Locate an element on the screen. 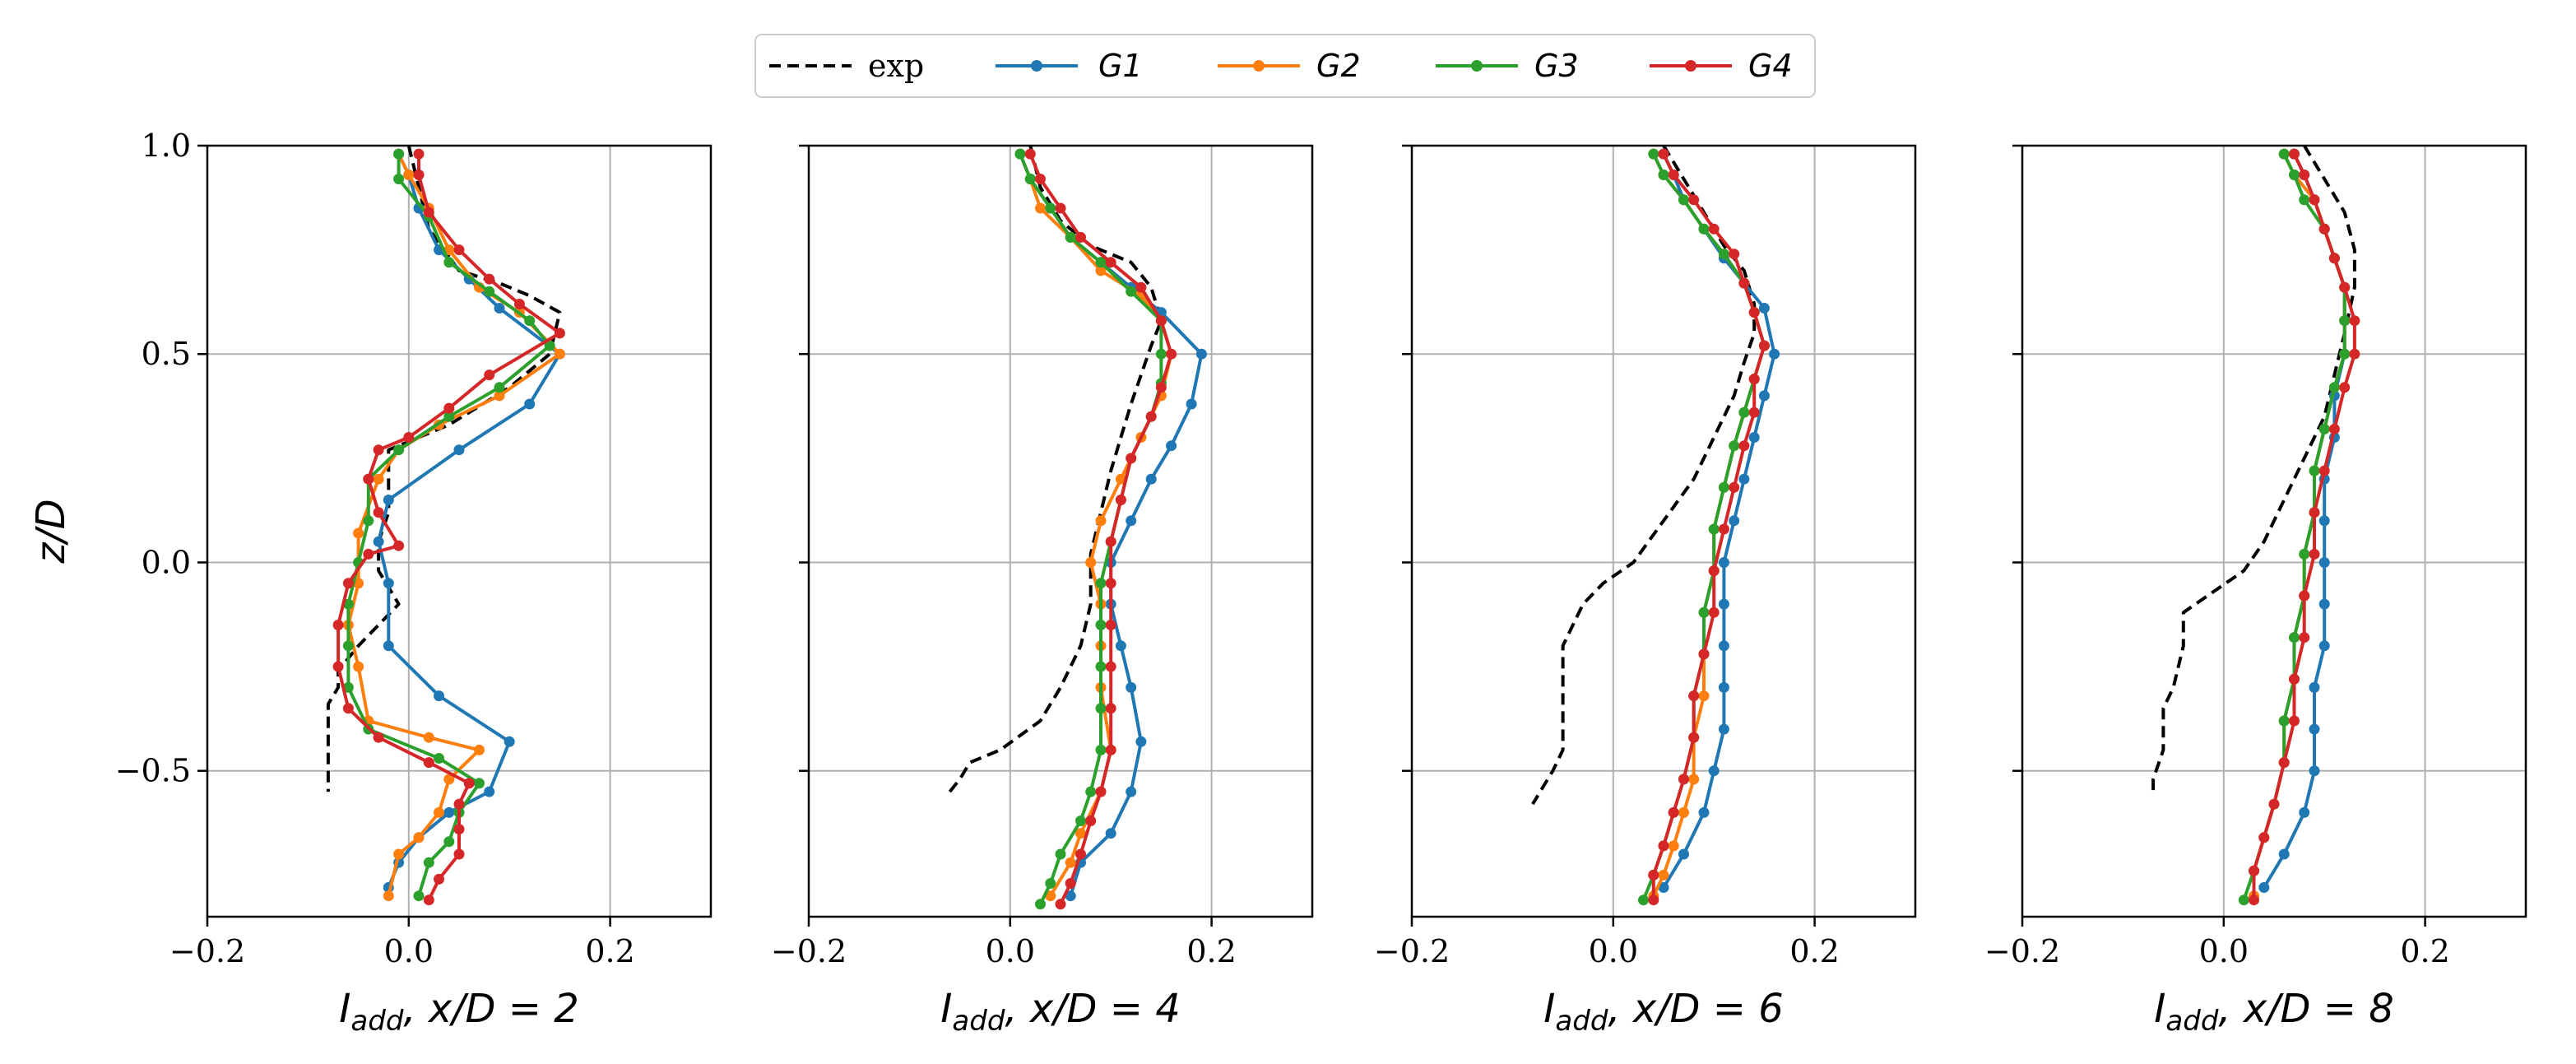 The width and height of the screenshot is (2576, 1064). x-axis-label: Iadd, x/D = 4 is located at coordinates (1060, 1012).